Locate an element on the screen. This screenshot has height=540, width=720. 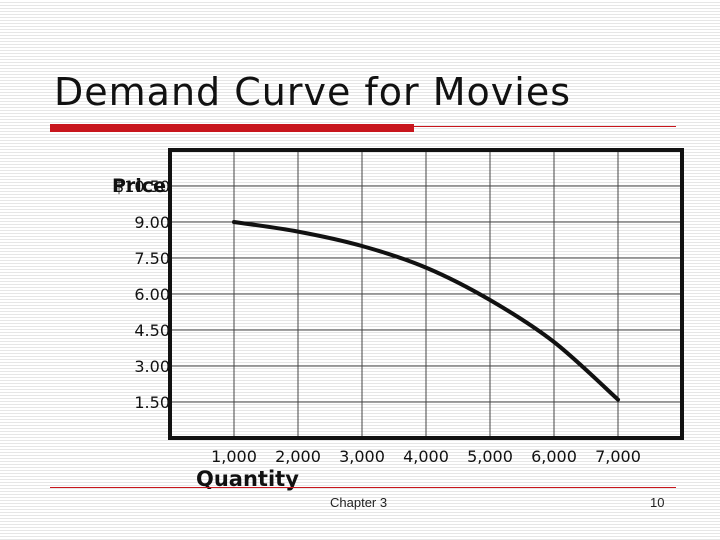
y-tick-label: 7.50 is located at coordinates (152, 258).